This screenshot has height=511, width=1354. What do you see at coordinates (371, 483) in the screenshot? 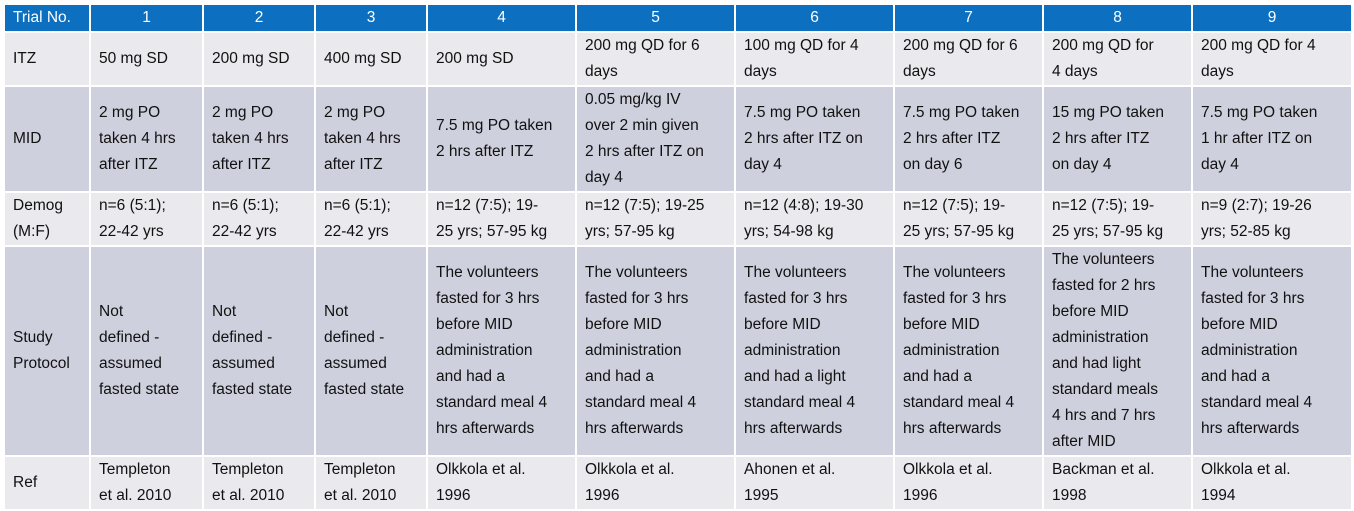
I see `cell-ref-3: Templeton et al. 2010` at bounding box center [371, 483].